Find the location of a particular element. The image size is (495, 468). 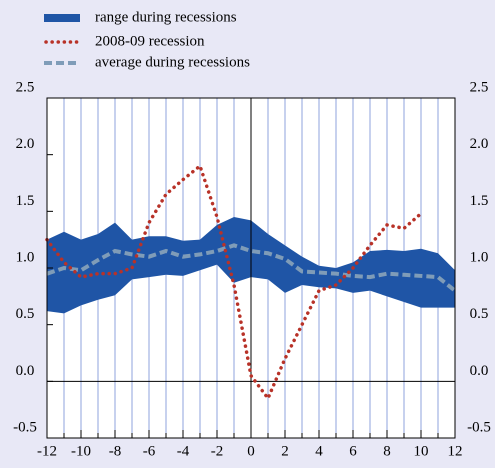

series-line is located at coordinates (251, 268).